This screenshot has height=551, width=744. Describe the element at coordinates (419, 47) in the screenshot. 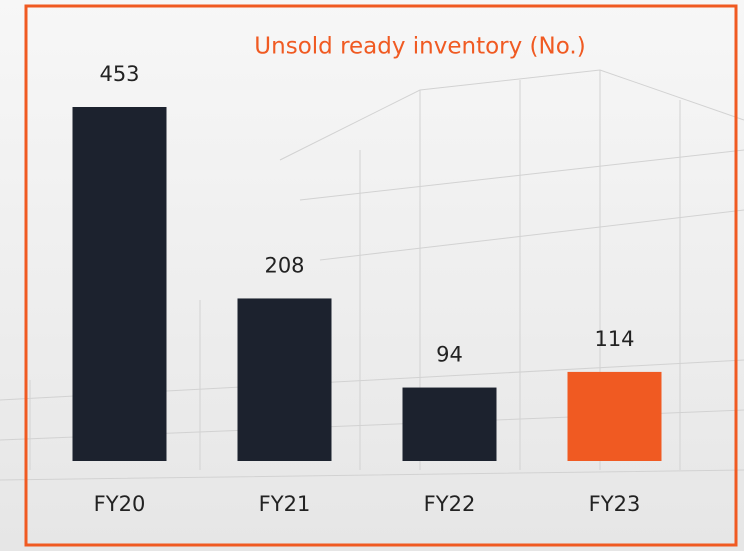

I see `chart-title: Unsold ready inventory (No.)` at that location.